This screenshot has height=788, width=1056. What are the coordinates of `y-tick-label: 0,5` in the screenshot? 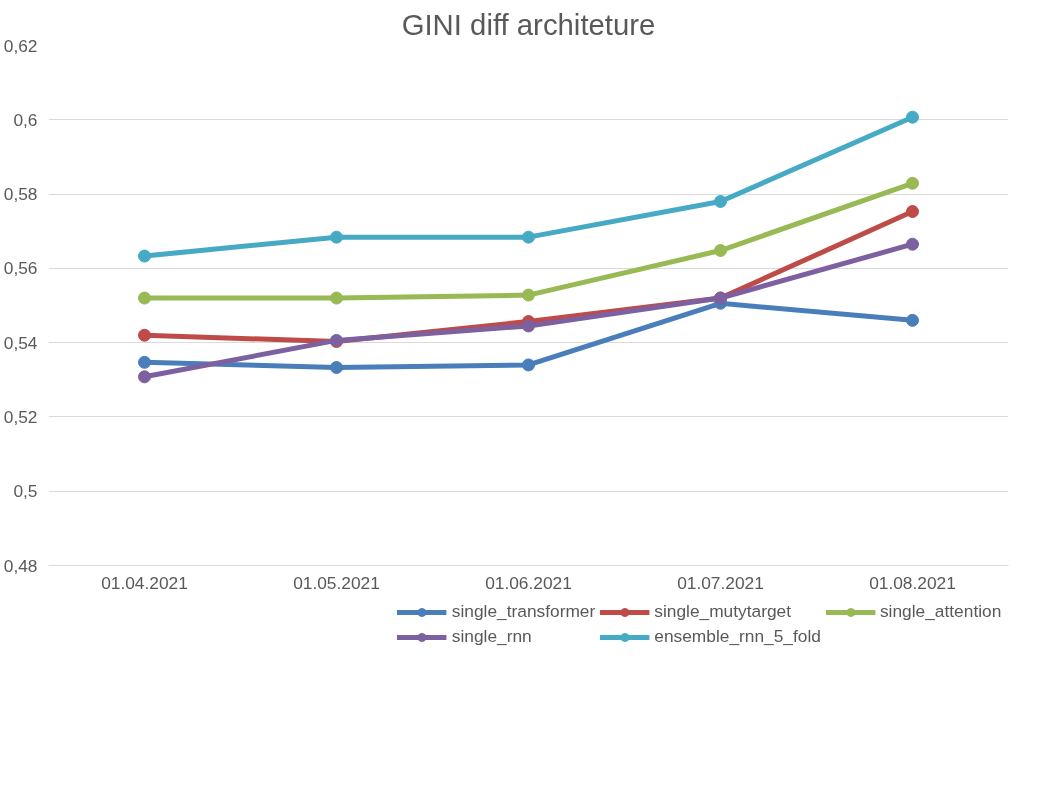 It's located at (25, 491).